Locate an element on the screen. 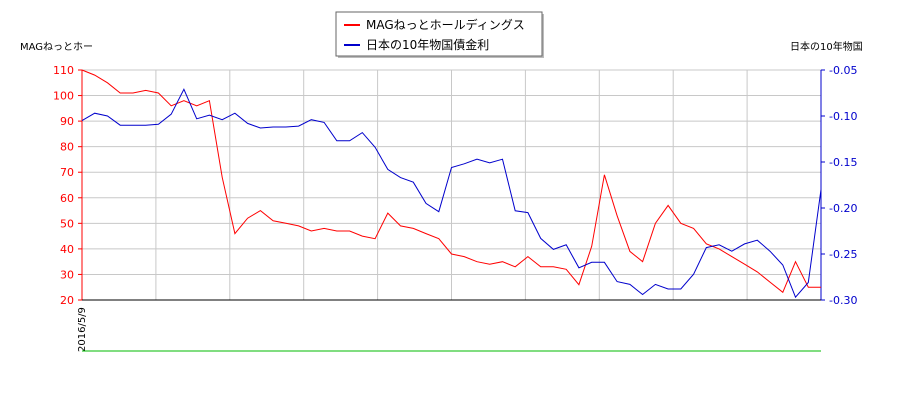  legend-label: MAGねっとホールディングス is located at coordinates (445, 24).